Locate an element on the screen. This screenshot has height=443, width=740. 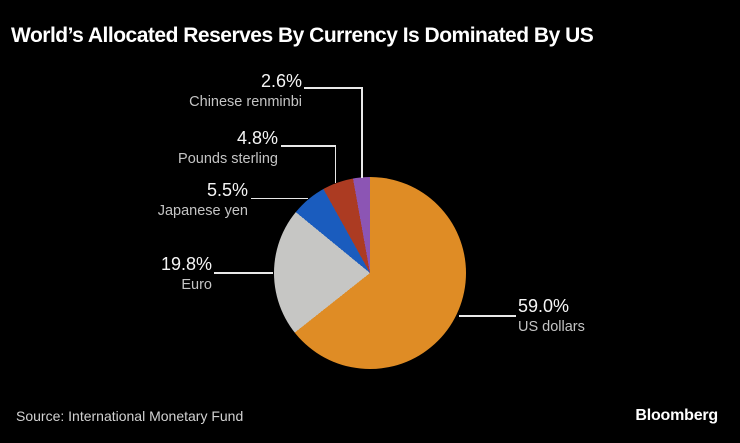
leader-line-pounds-sterling-vertical is located at coordinates (335, 164).